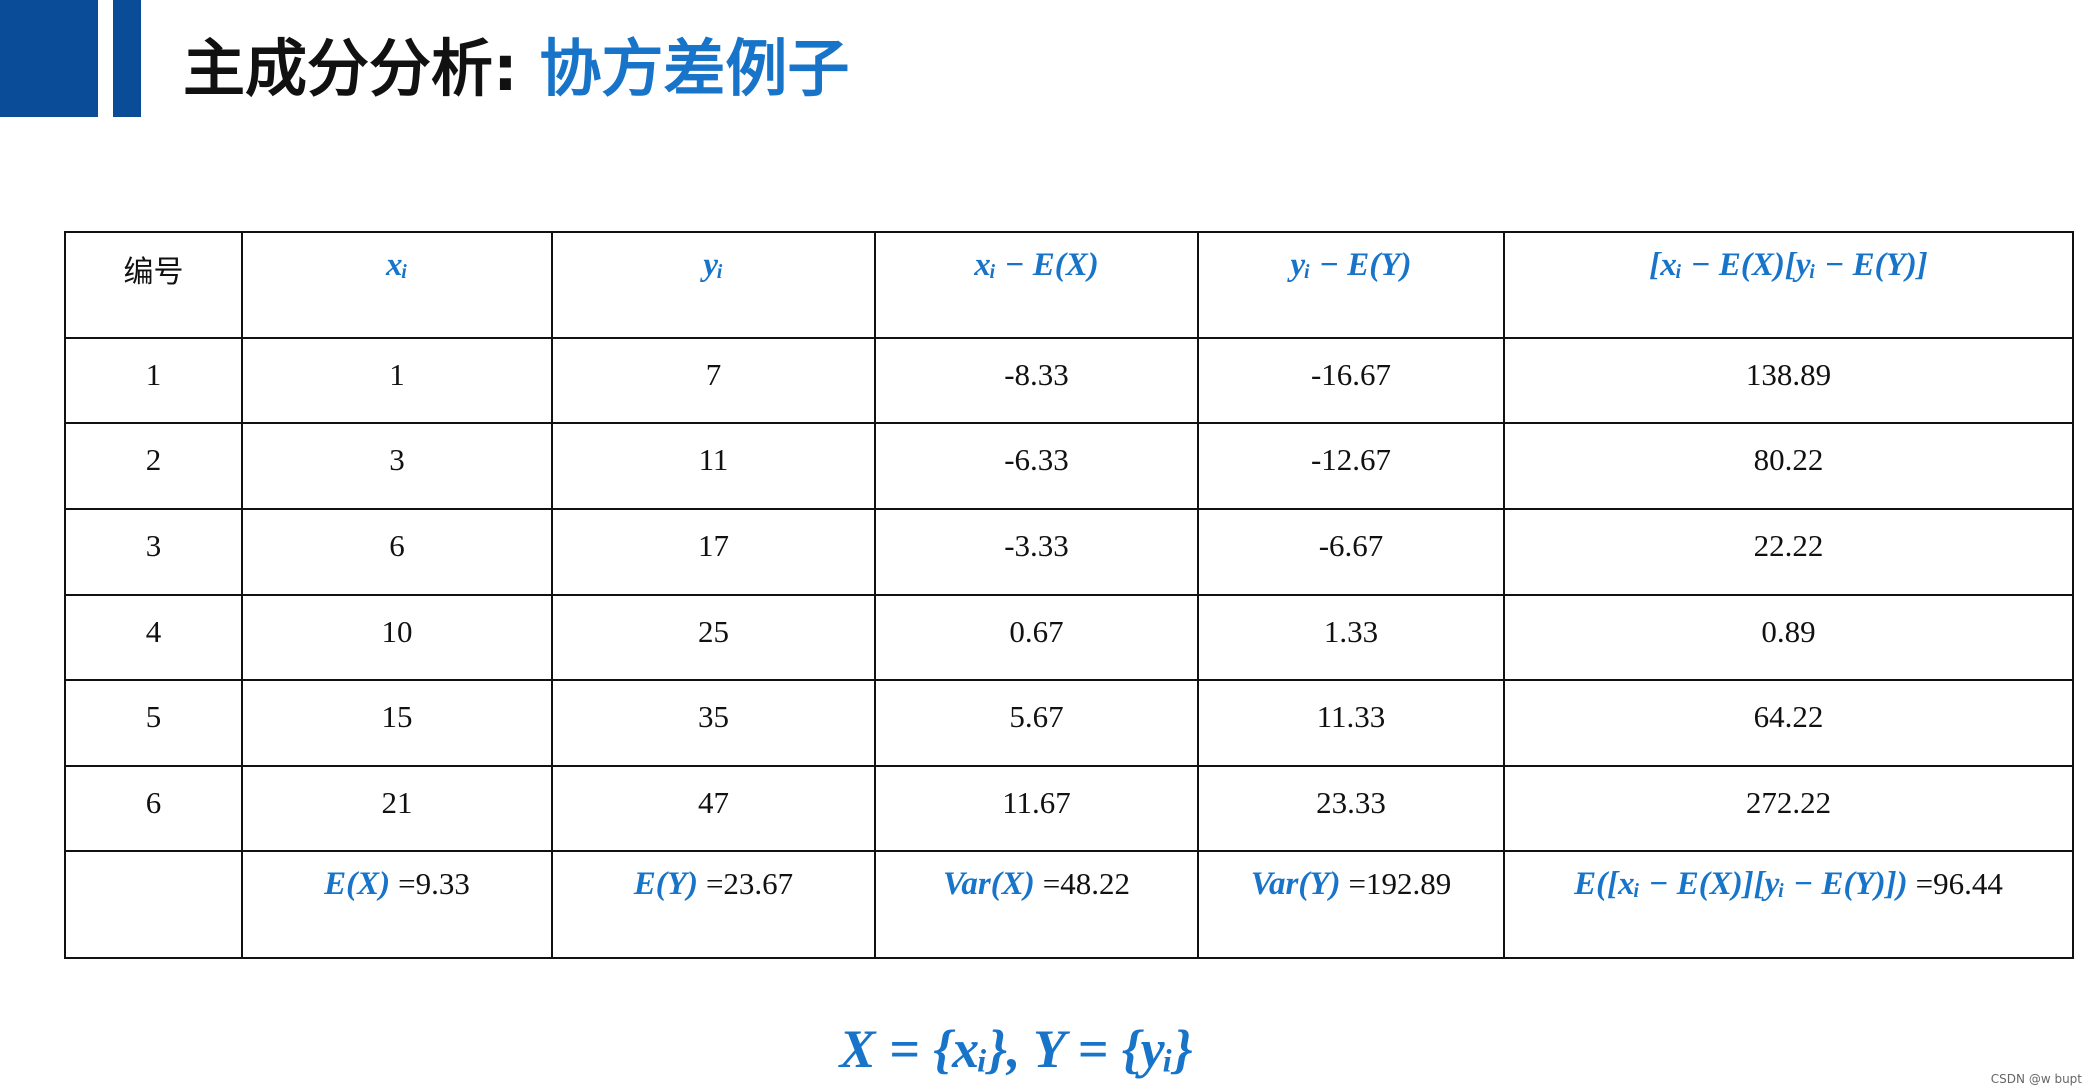 The height and width of the screenshot is (1092, 2096). I want to click on summary-math: Var(Y), so click(1295, 884).